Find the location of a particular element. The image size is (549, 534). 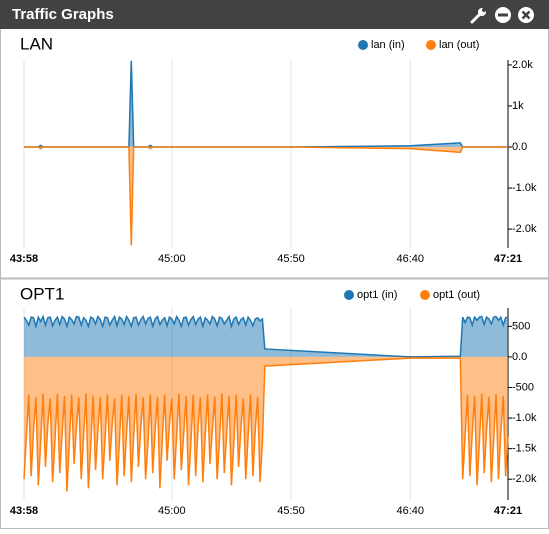

y-tick-label: -500 is located at coordinates (523, 387).